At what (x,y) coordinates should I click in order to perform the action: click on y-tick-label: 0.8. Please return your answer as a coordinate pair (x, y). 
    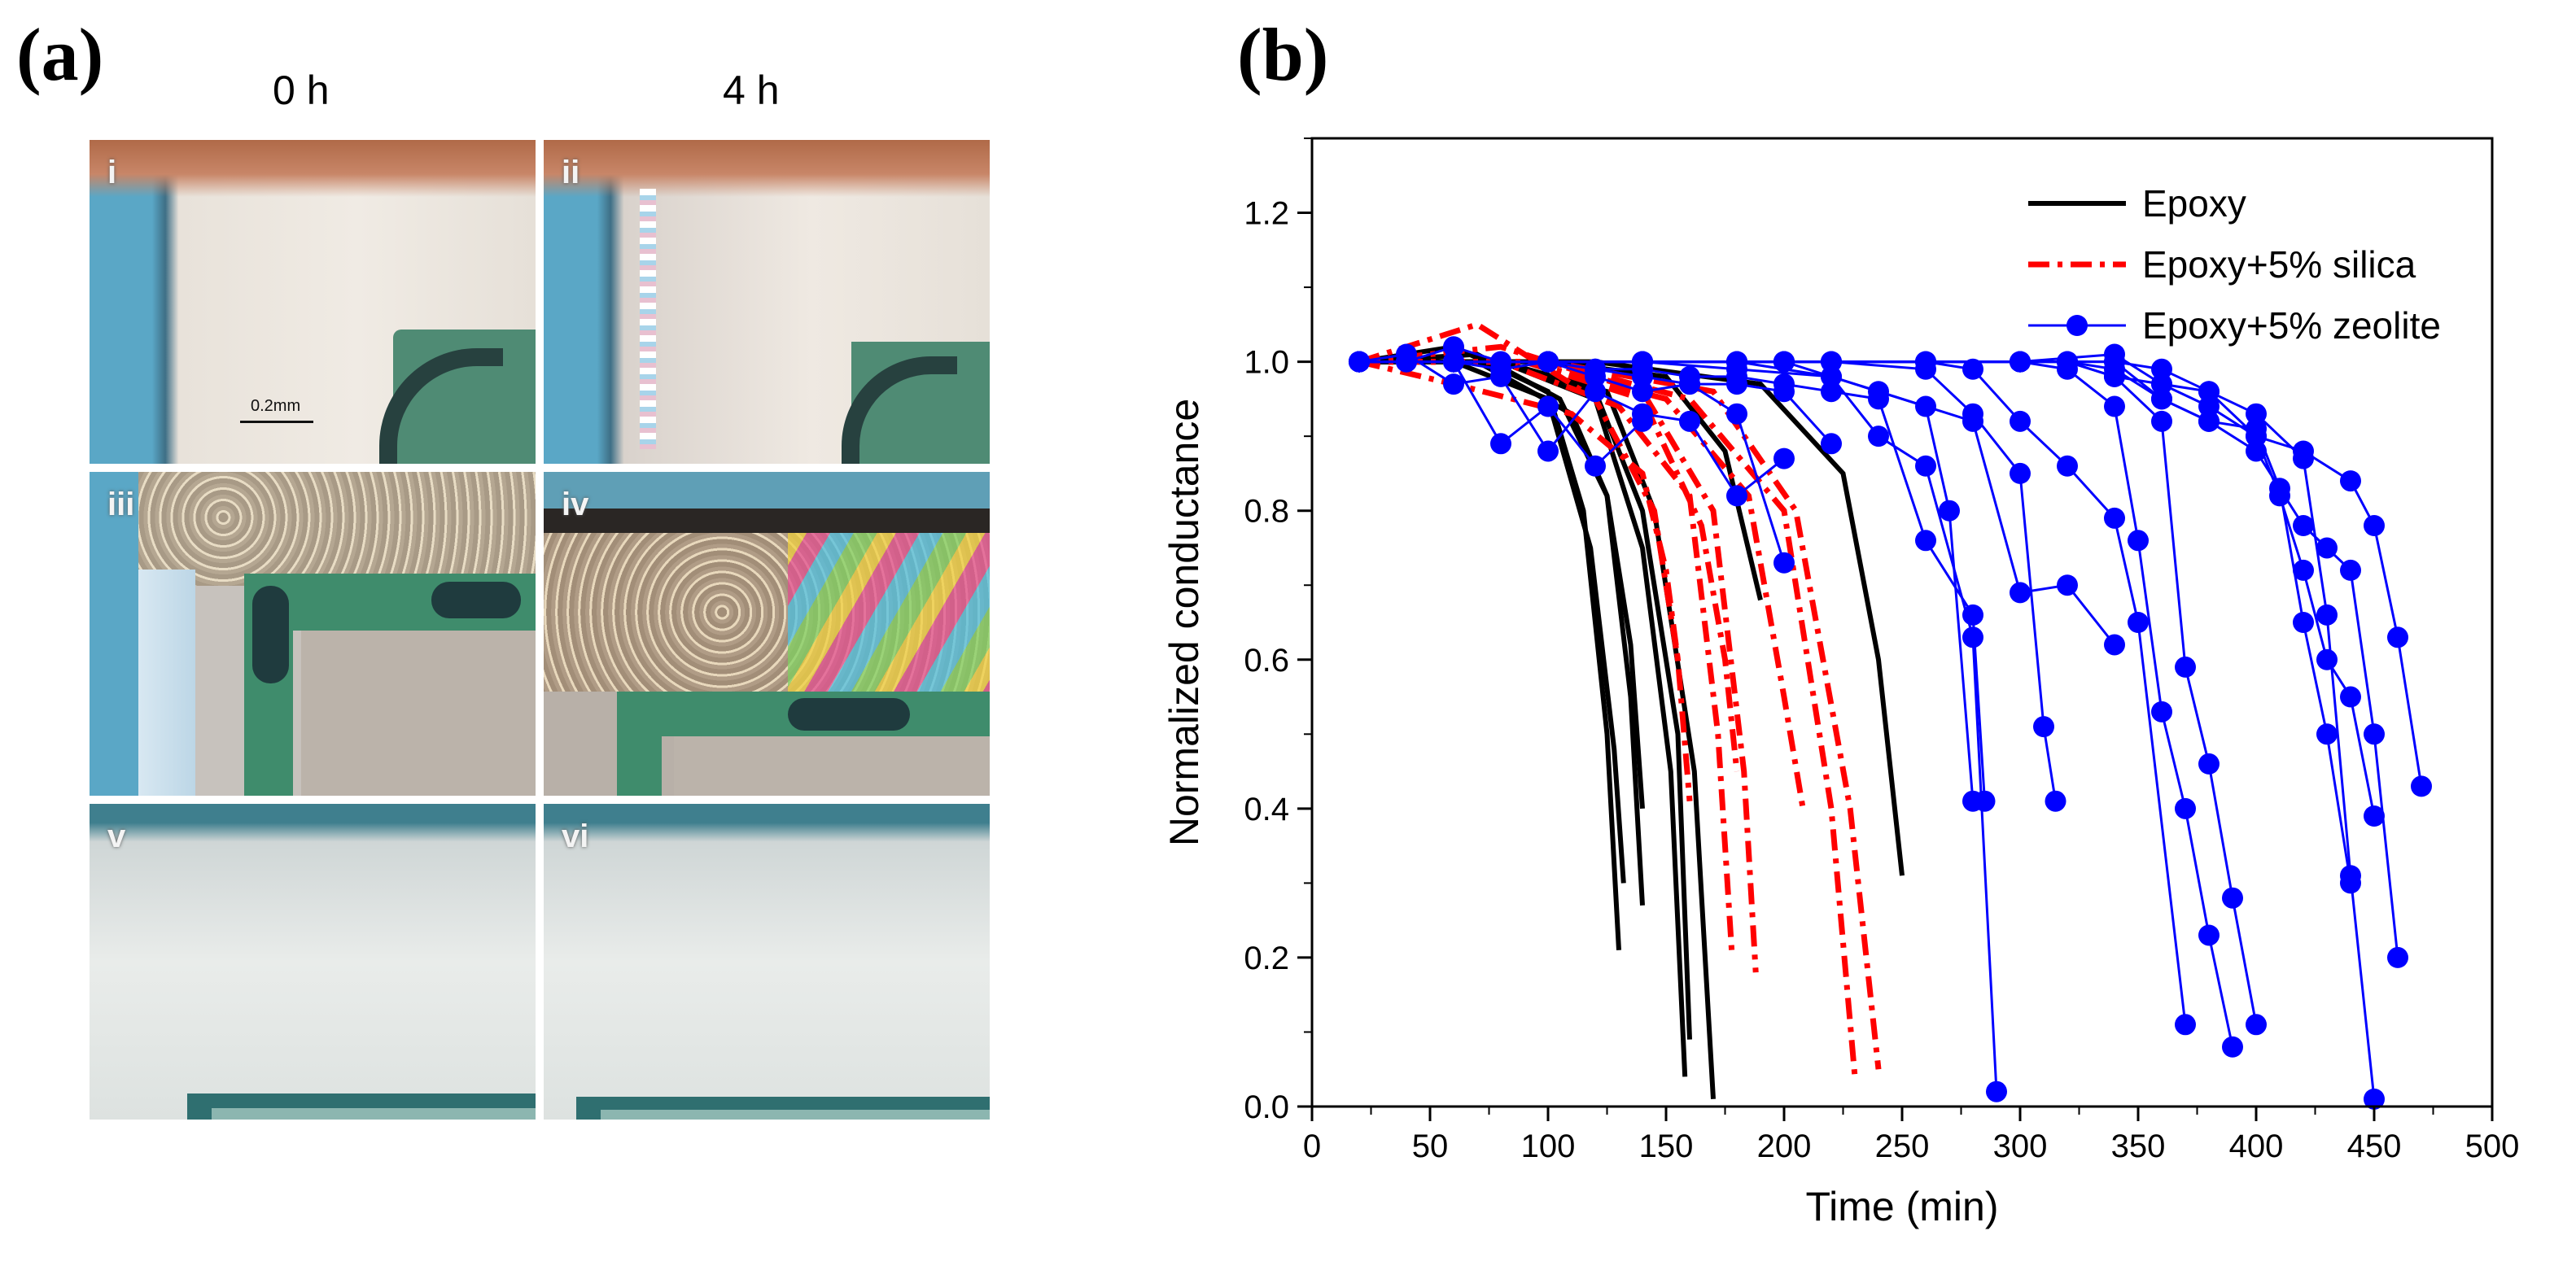
    Looking at the image, I should click on (1266, 512).